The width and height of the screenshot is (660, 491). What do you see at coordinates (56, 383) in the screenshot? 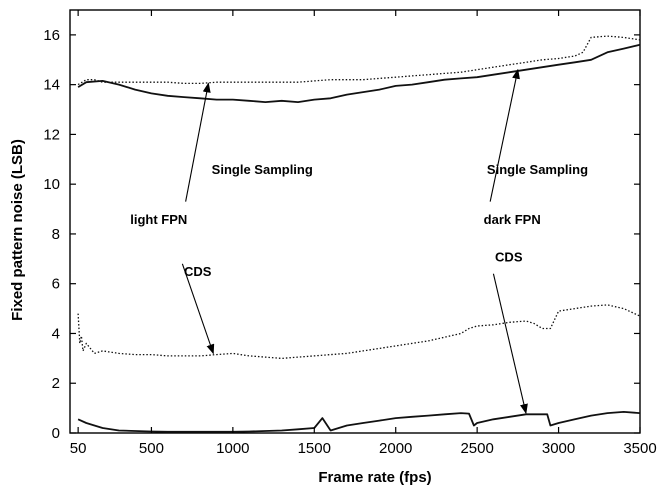
I see `y-tick-label: 2` at bounding box center [56, 383].